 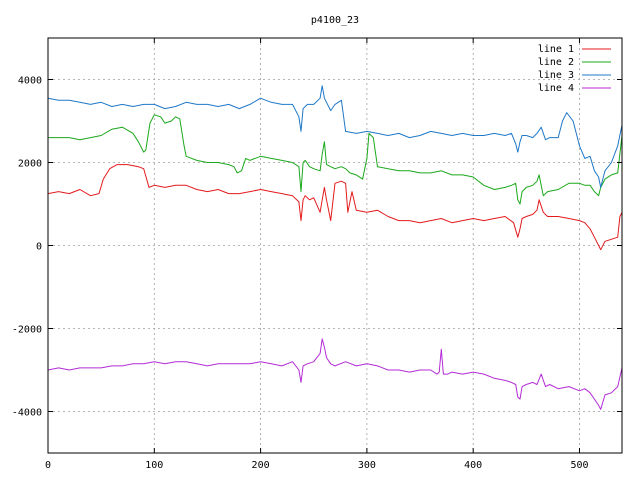 I want to click on x-tick-label: 300, so click(x=367, y=465).